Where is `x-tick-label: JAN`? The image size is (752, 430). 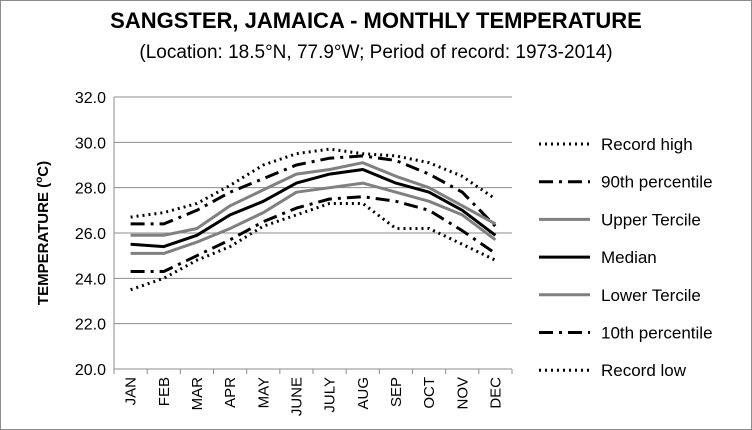
x-tick-label: JAN is located at coordinates (131, 391).